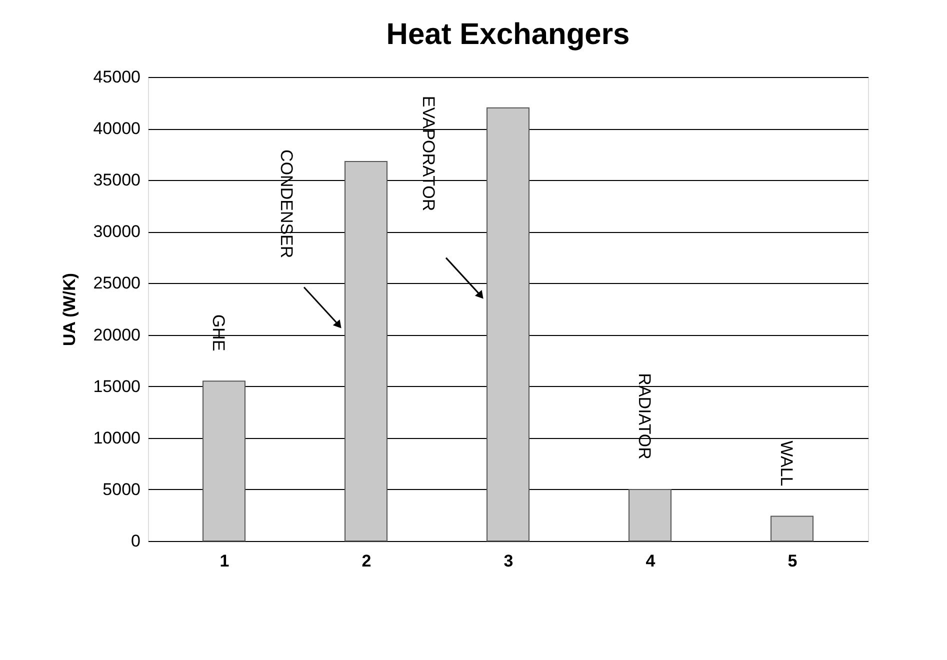  What do you see at coordinates (428, 154) in the screenshot?
I see `annotation: EVAPORATOR` at bounding box center [428, 154].